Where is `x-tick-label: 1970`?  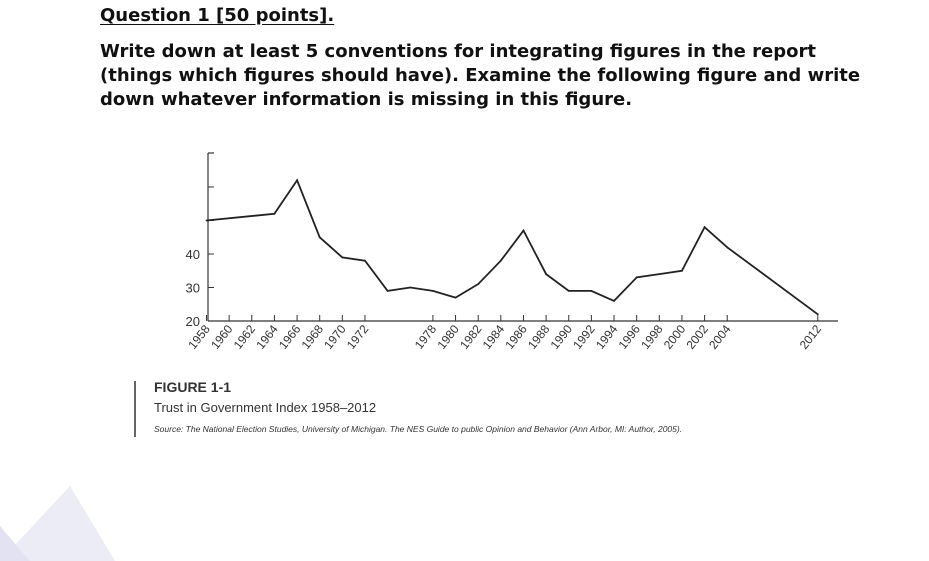
x-tick-label: 1970 is located at coordinates (335, 337).